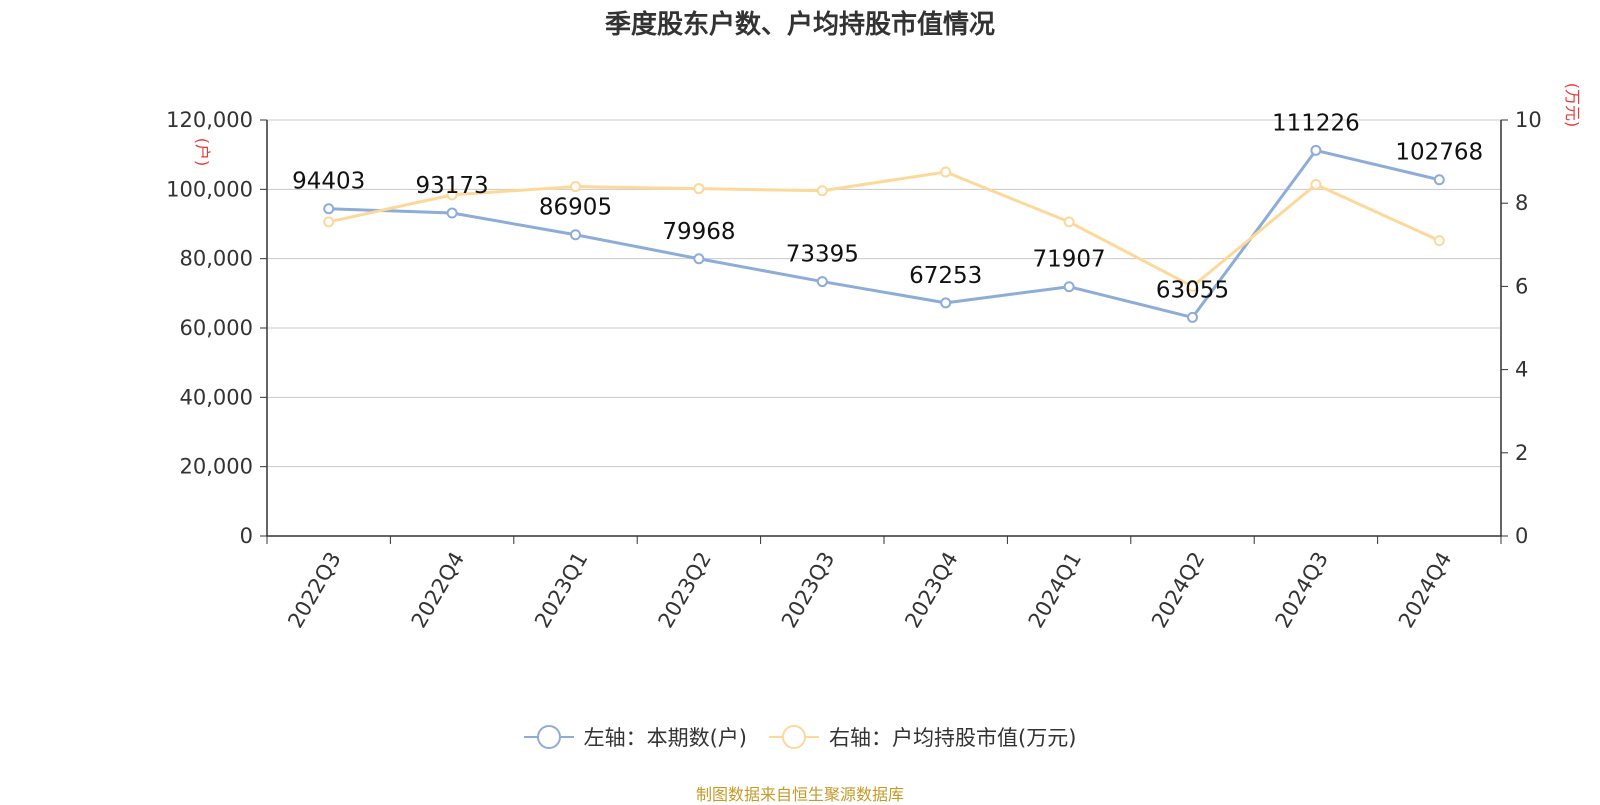  Describe the element at coordinates (1302, 590) in the screenshot. I see `x-axis-tick-label: 2024Q3` at that location.